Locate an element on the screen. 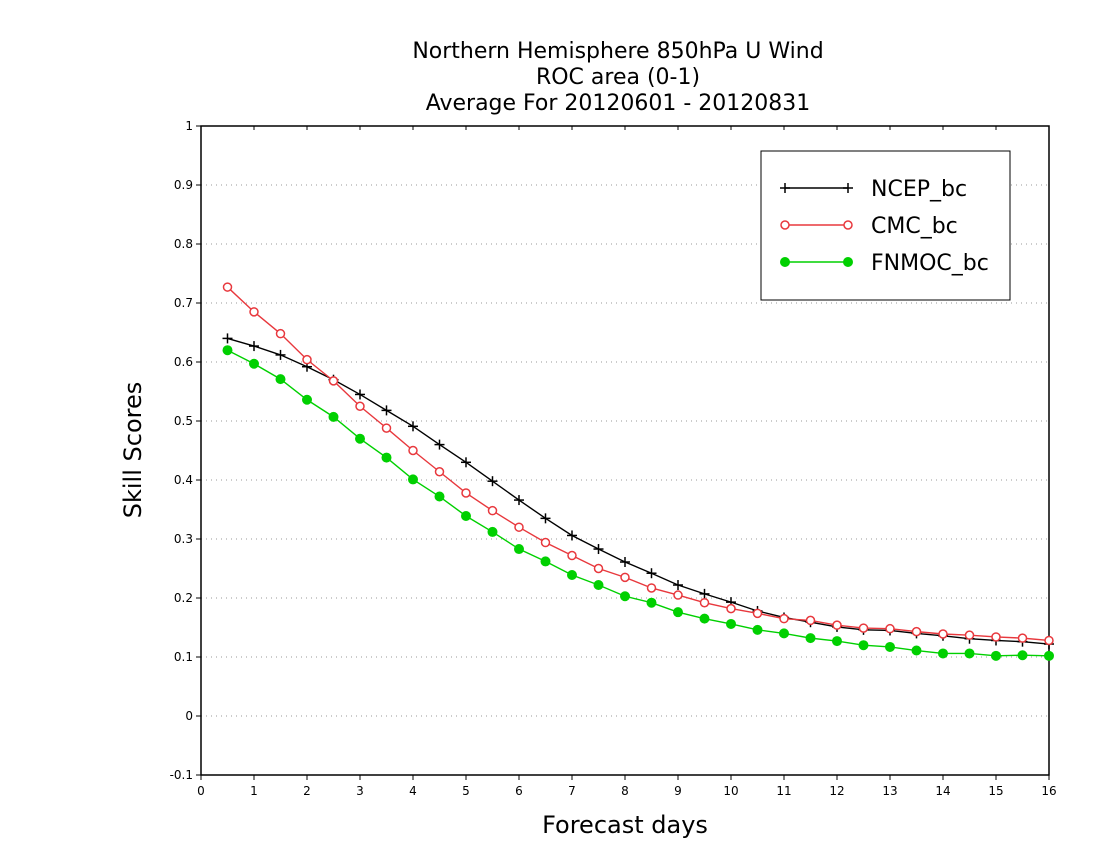 This screenshot has height=850, width=1100. legend-label: FNMOC_bc is located at coordinates (930, 263).